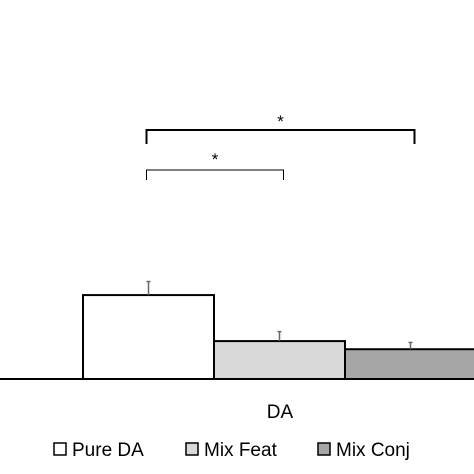  I want to click on legend: Pure DA Mix Feat Mix Conj, so click(231, 450).